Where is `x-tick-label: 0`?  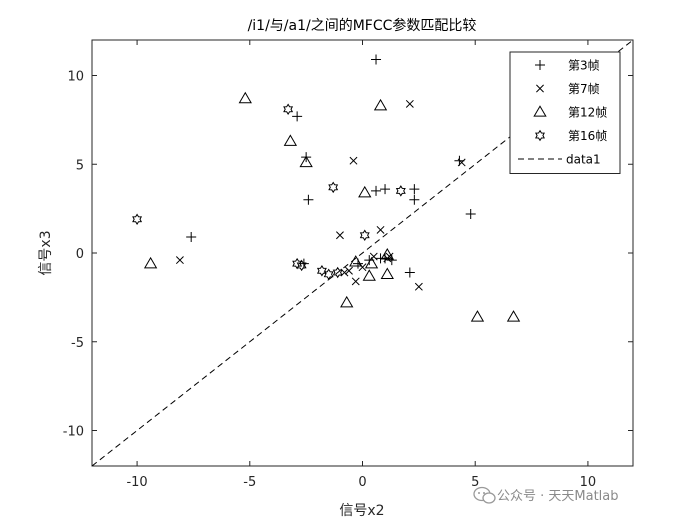
x-tick-label: 0 is located at coordinates (362, 482).